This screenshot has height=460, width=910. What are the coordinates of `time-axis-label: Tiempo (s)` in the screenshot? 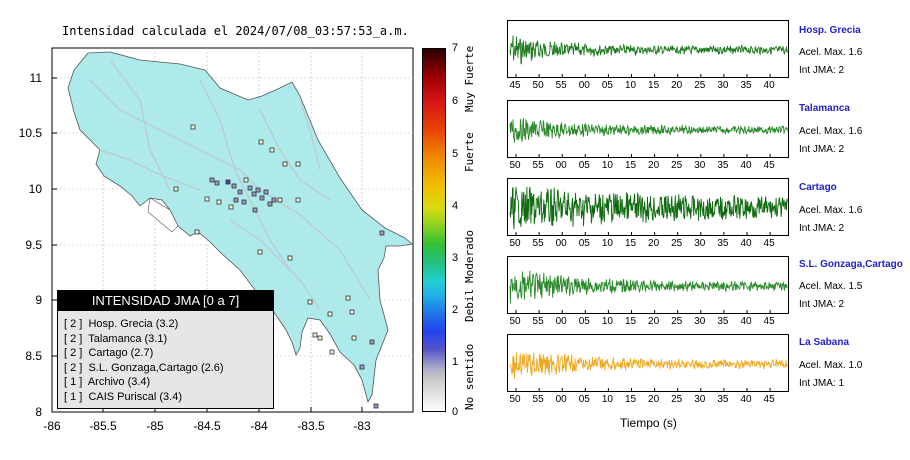 It's located at (648, 423).